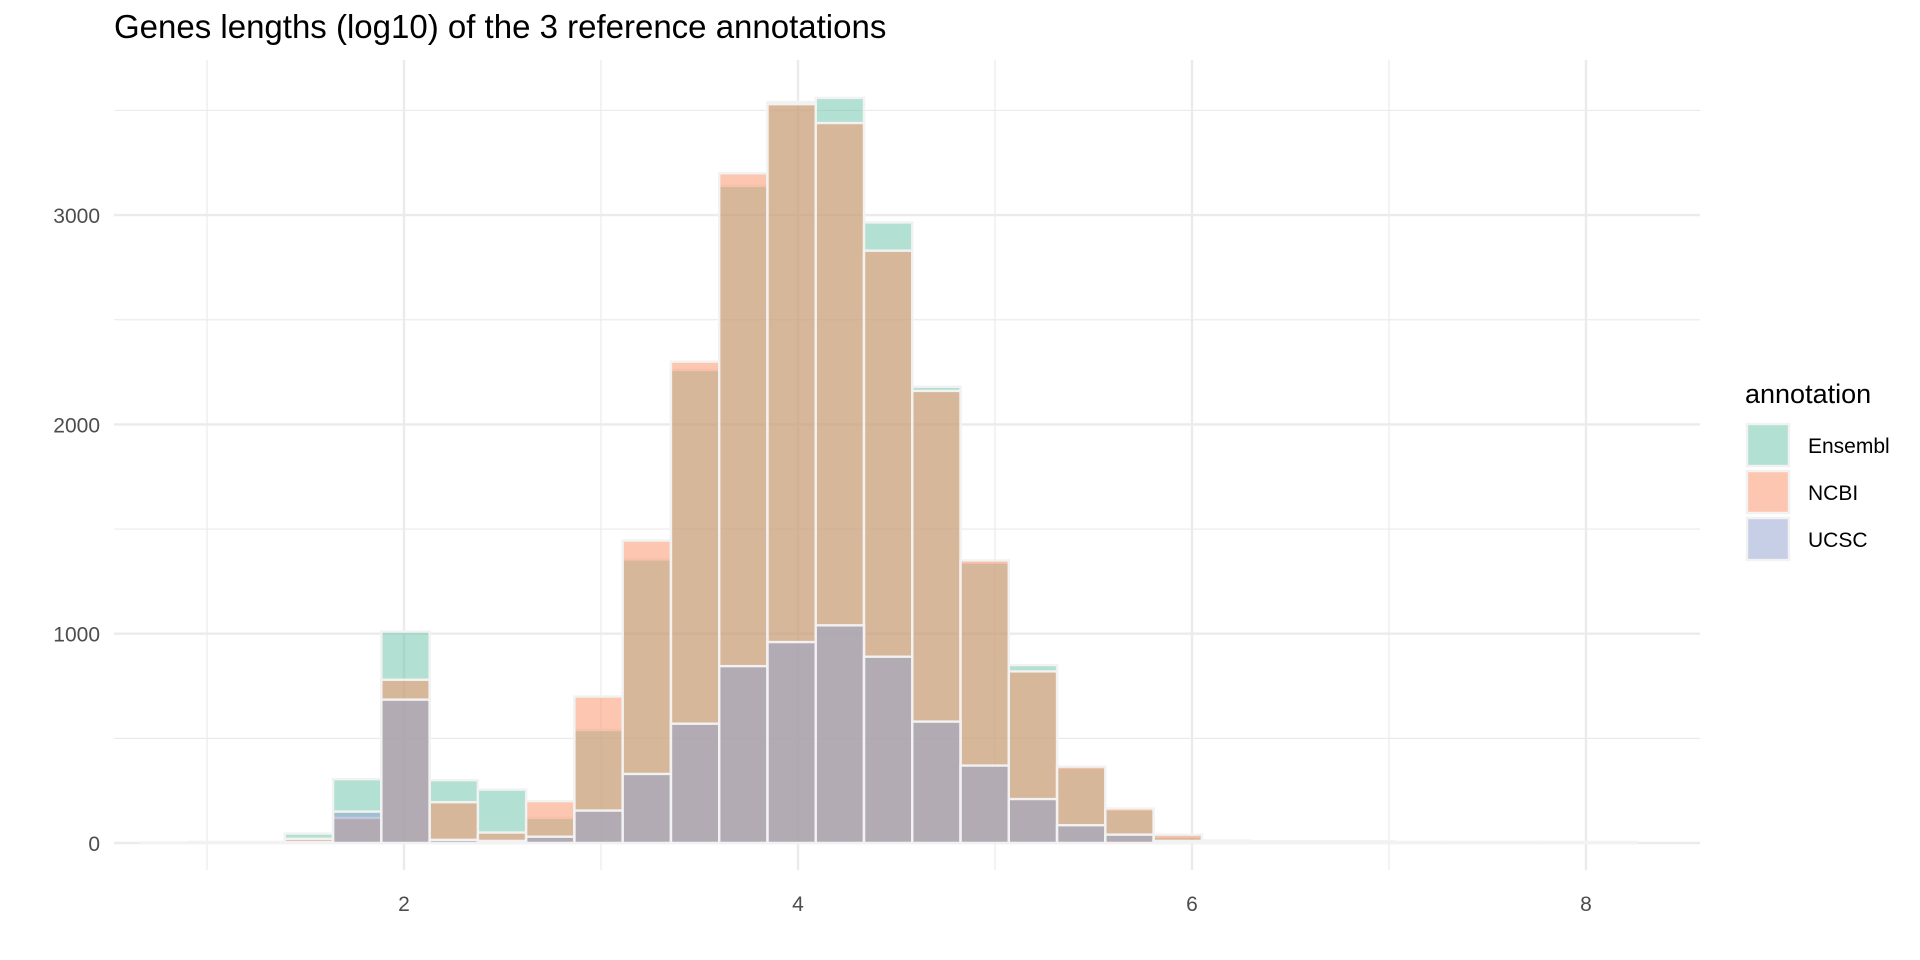  I want to click on legend-key-ucsc, so click(1768, 539).